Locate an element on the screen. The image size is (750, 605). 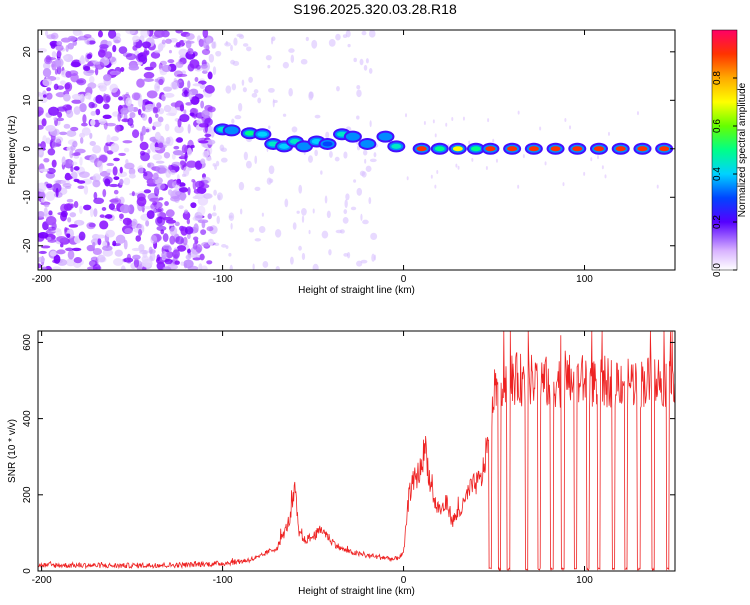
x-tick-label: 100 is located at coordinates (584, 580).